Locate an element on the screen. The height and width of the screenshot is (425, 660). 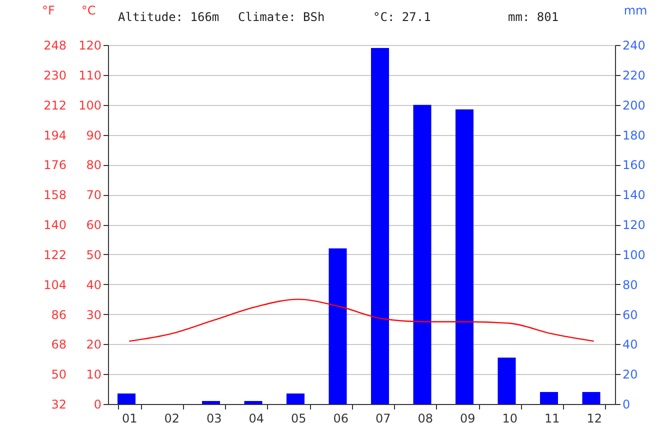
y3-tick-label: 50 is located at coordinates (58, 375).